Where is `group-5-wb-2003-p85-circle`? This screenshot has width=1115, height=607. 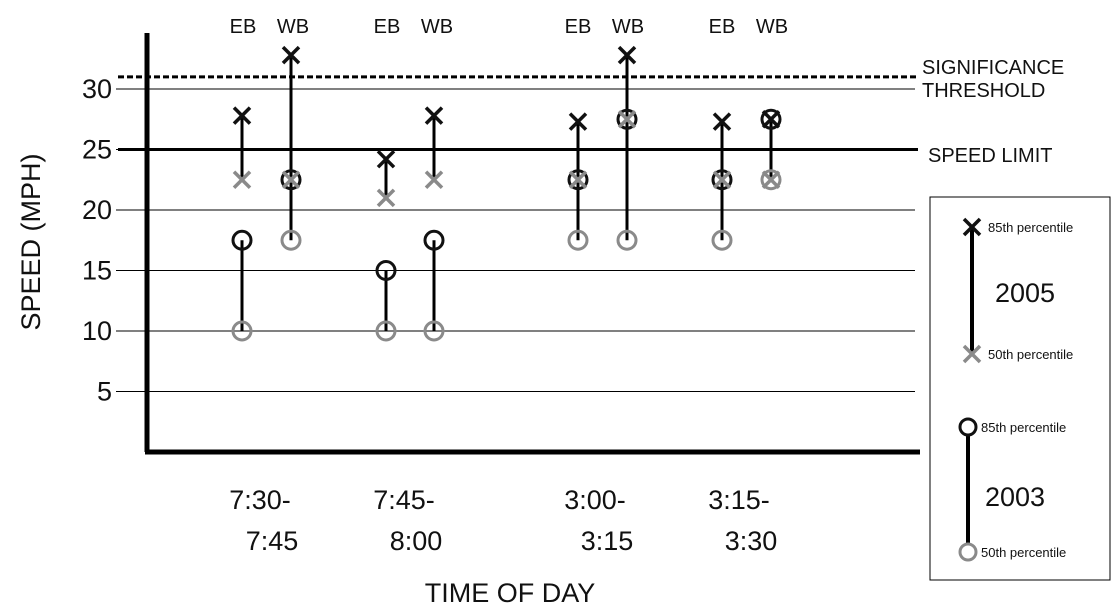
group-5-wb-2003-p85-circle is located at coordinates (627, 119).